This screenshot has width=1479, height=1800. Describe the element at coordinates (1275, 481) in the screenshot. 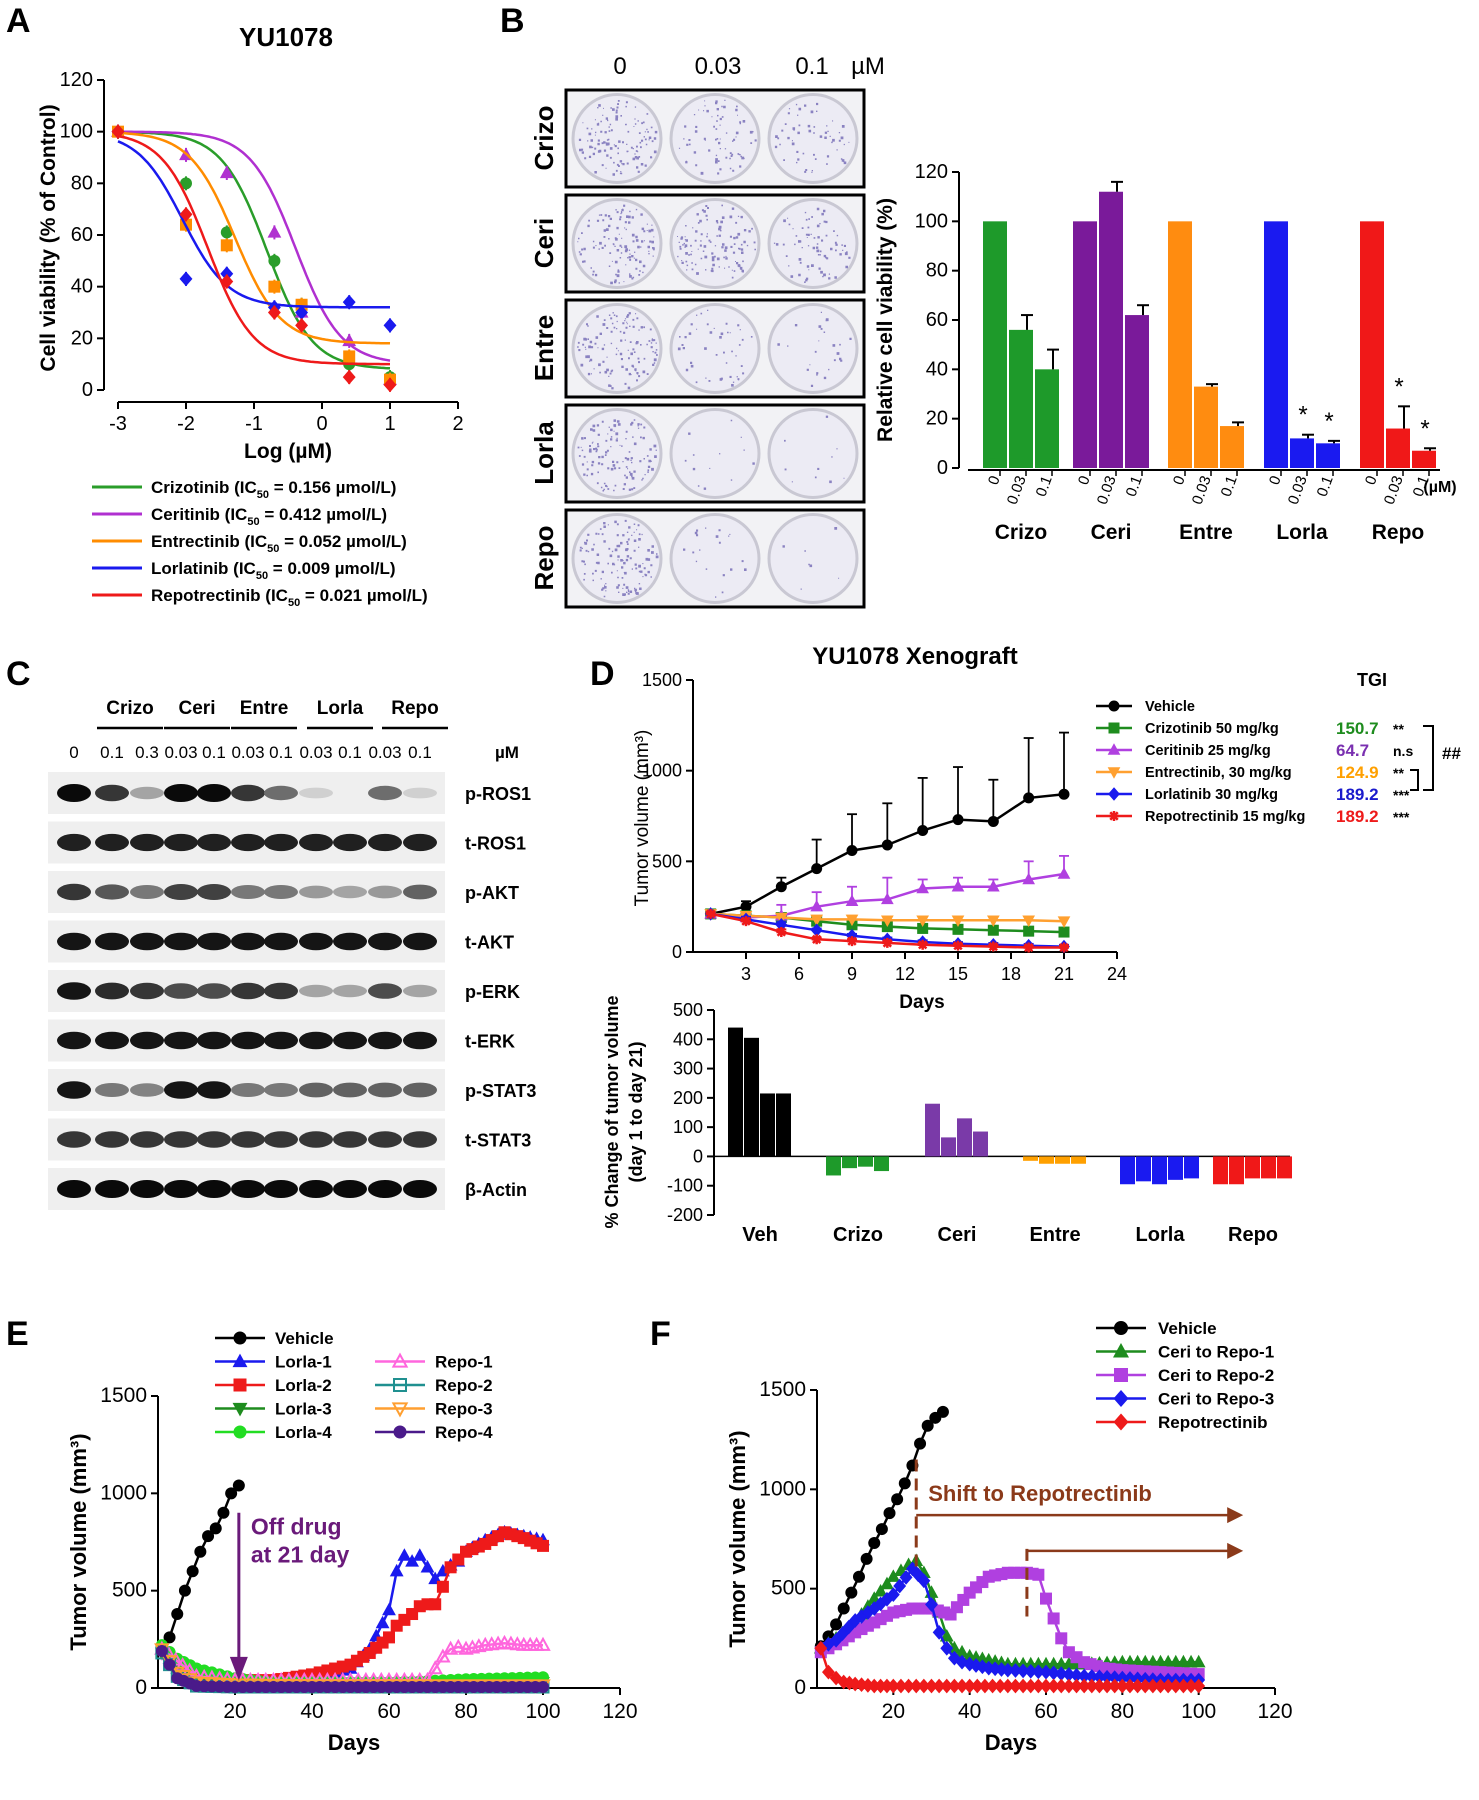

I see `dose-tick-label: 0` at that location.